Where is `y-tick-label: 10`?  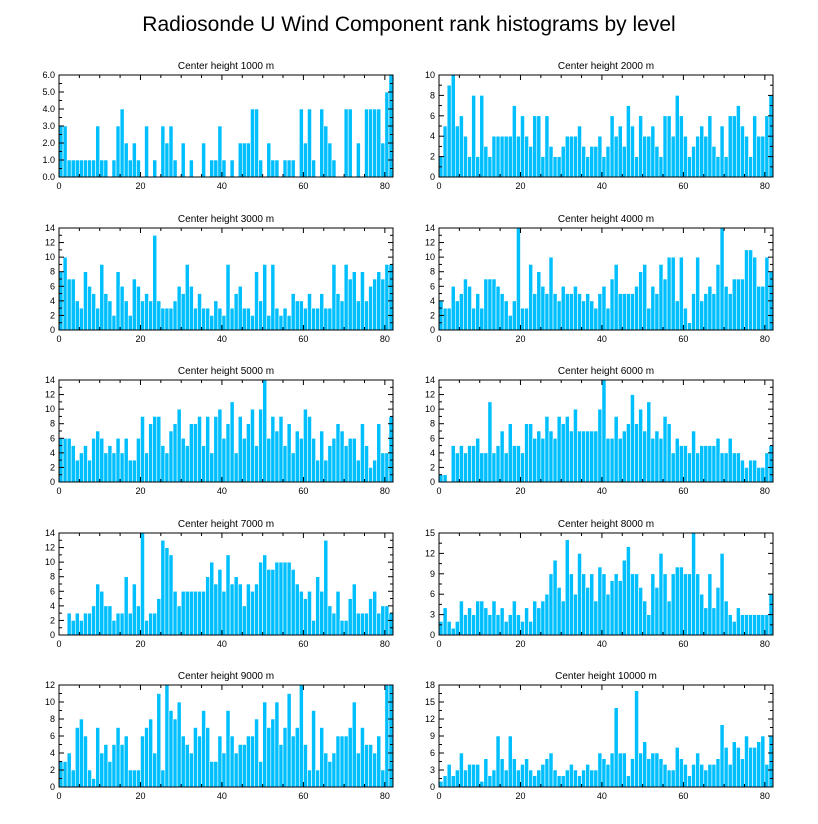
y-tick-label: 10 is located at coordinates (430, 409).